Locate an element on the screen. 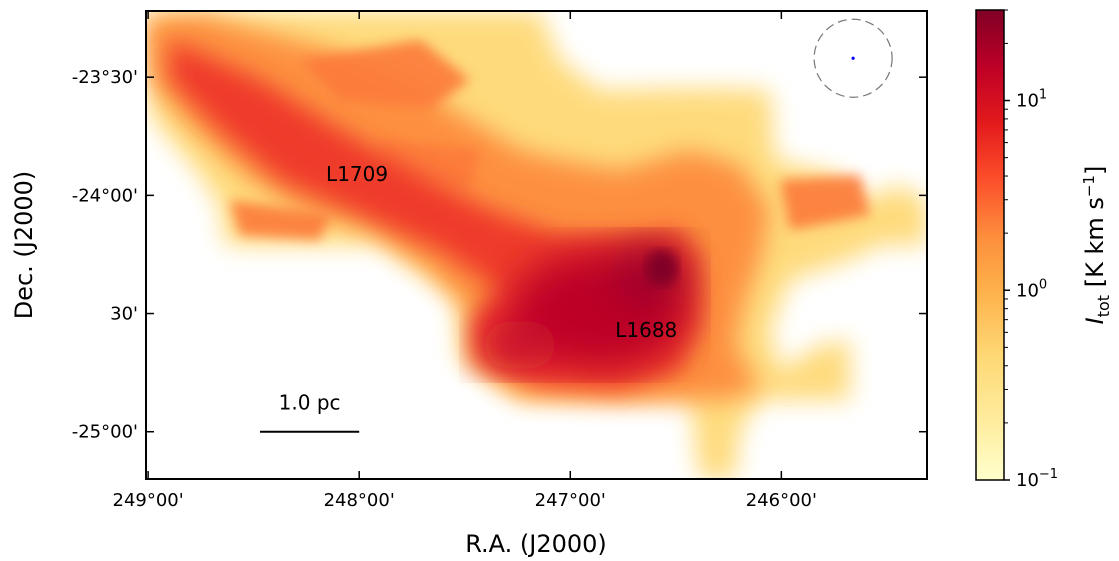 This screenshot has height=561, width=1119. beam-circle is located at coordinates (853, 58).